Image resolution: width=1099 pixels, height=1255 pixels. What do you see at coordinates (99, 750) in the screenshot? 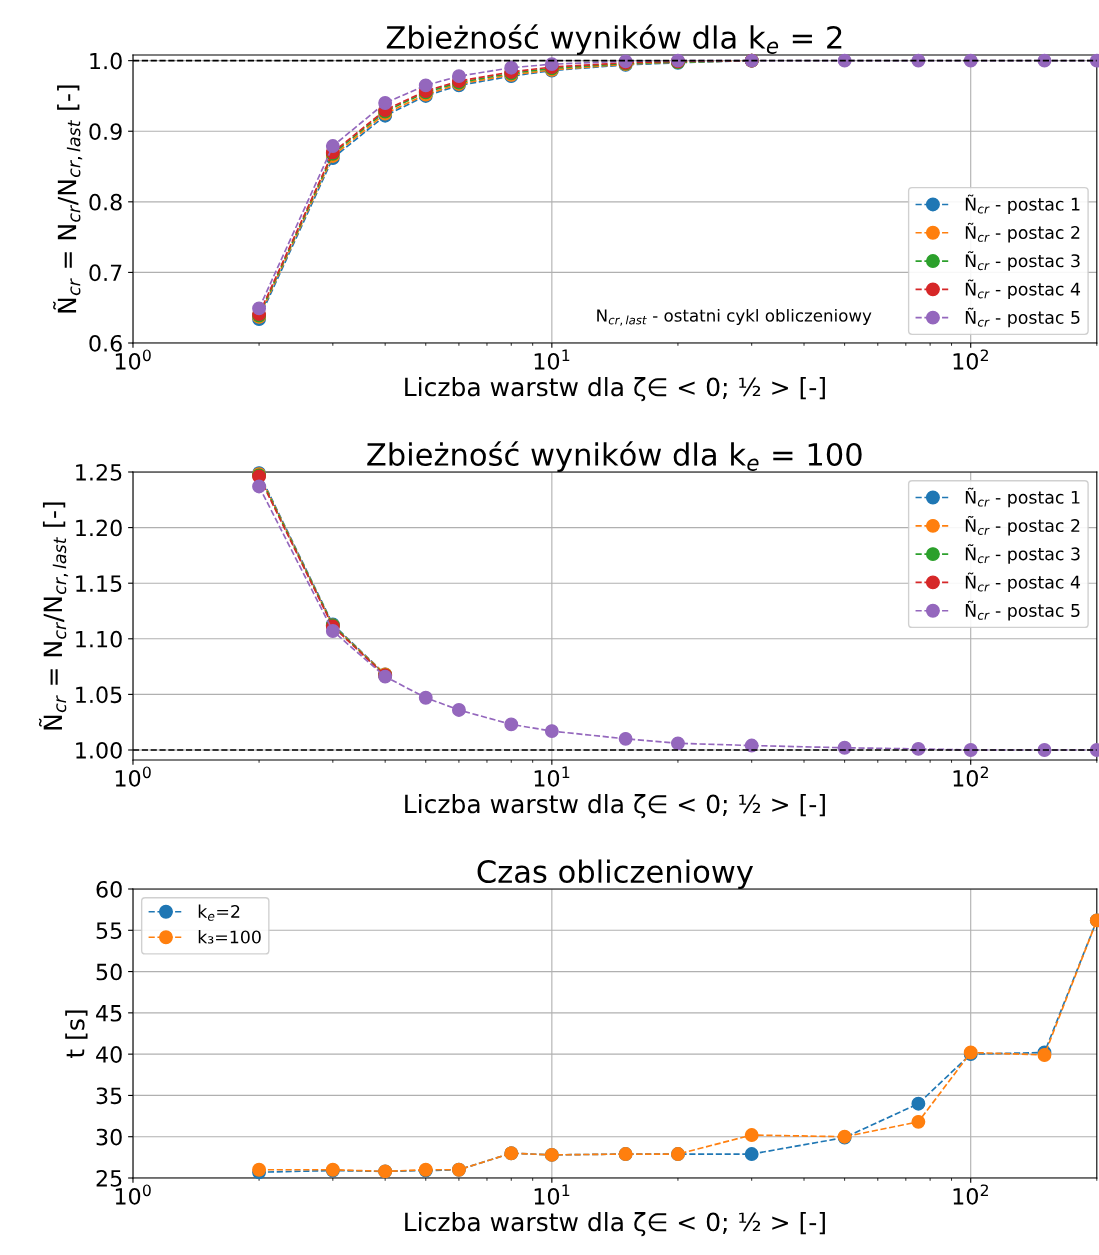
I see `y-tick-label: 1.00` at bounding box center [99, 750].